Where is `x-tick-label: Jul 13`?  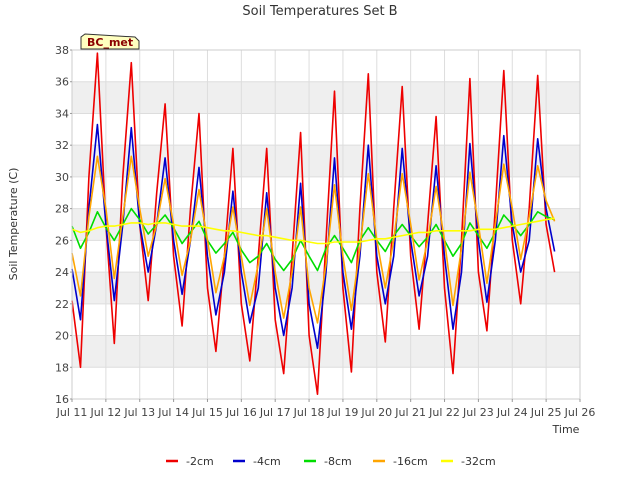
x-tick-label: Jul 13 is located at coordinates (139, 412).